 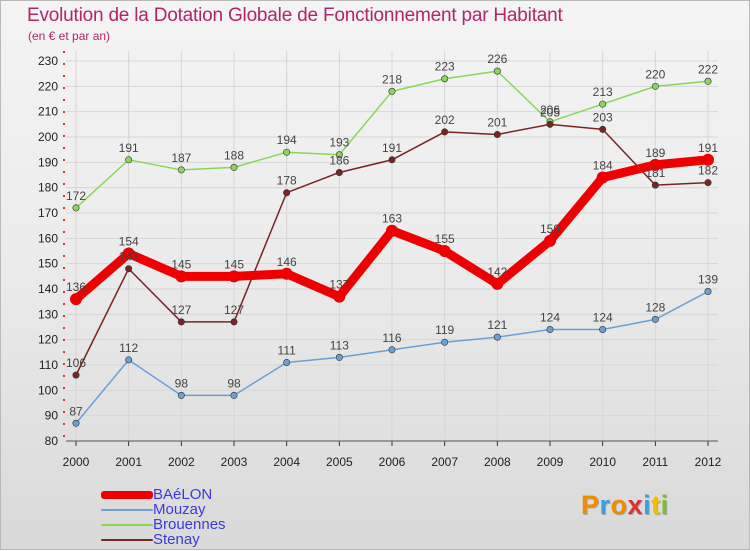 What do you see at coordinates (129, 360) in the screenshot?
I see `point-mouzay-2001` at bounding box center [129, 360].